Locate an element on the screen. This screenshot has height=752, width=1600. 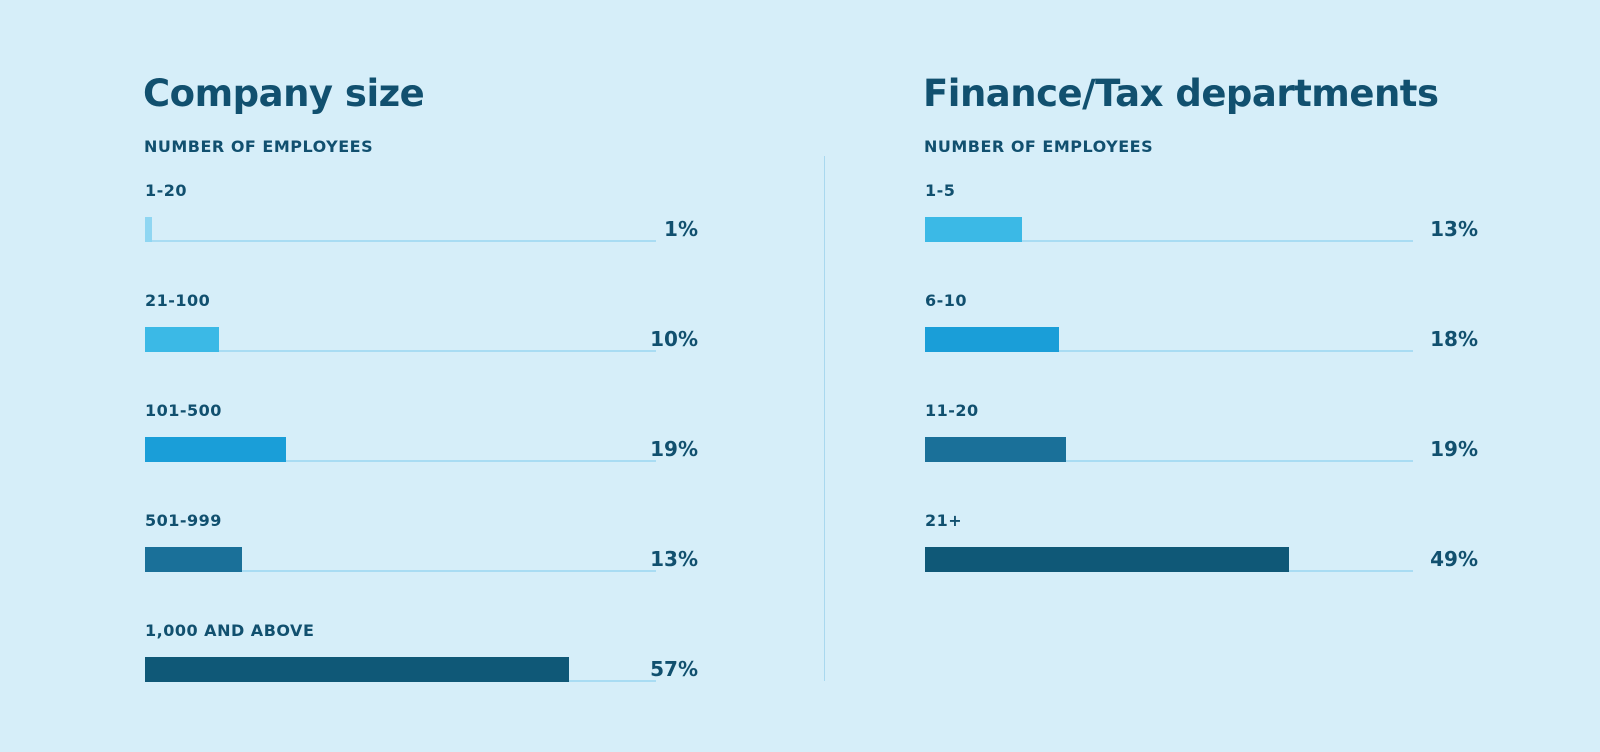
company-size-title: Company size is located at coordinates (284, 93).